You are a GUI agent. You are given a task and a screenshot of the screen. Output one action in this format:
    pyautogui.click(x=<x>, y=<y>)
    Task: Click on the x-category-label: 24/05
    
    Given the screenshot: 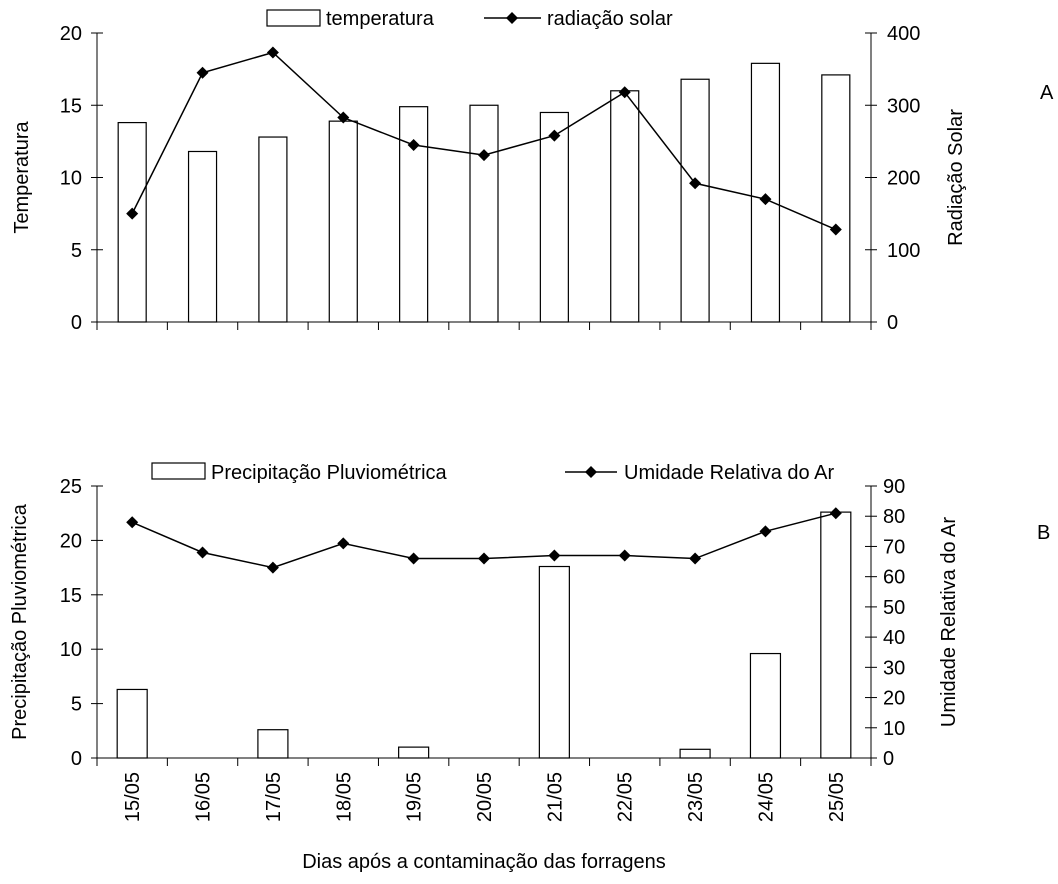 What is the action you would take?
    pyautogui.click(x=766, y=797)
    